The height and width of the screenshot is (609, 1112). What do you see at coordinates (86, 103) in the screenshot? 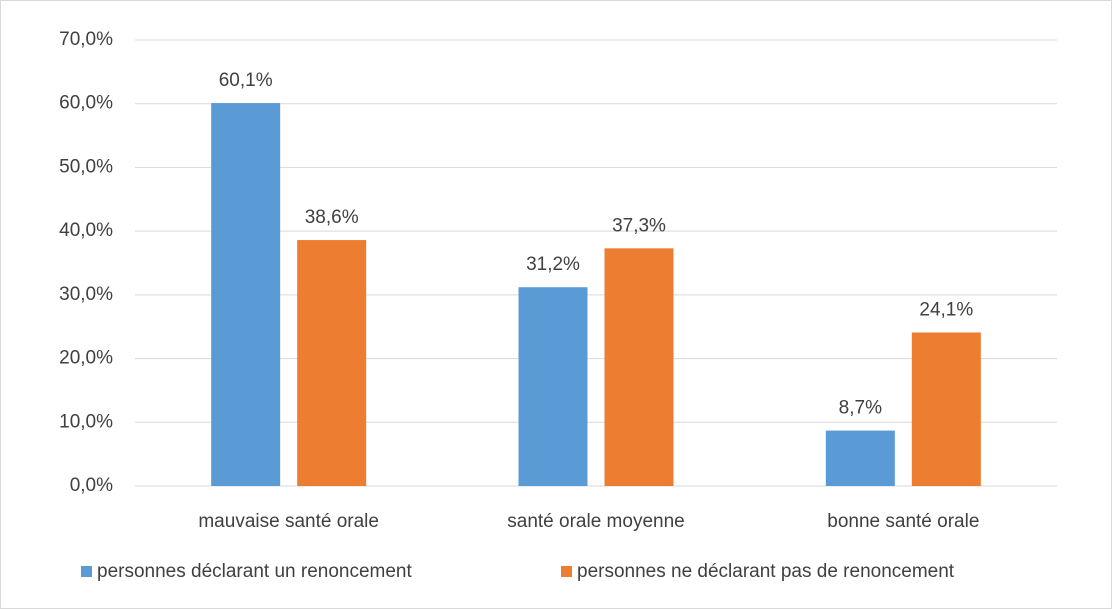
I see `y-tick-label: 60,0%` at bounding box center [86, 103].